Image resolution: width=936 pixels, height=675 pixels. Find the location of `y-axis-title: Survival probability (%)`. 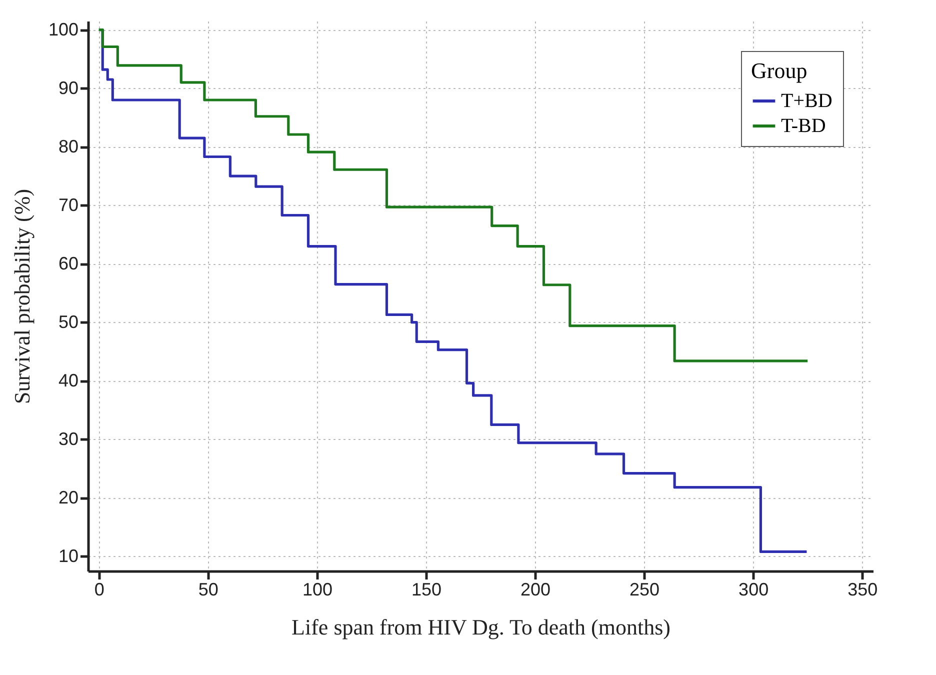

y-axis-title: Survival probability (%) is located at coordinates (21, 296).